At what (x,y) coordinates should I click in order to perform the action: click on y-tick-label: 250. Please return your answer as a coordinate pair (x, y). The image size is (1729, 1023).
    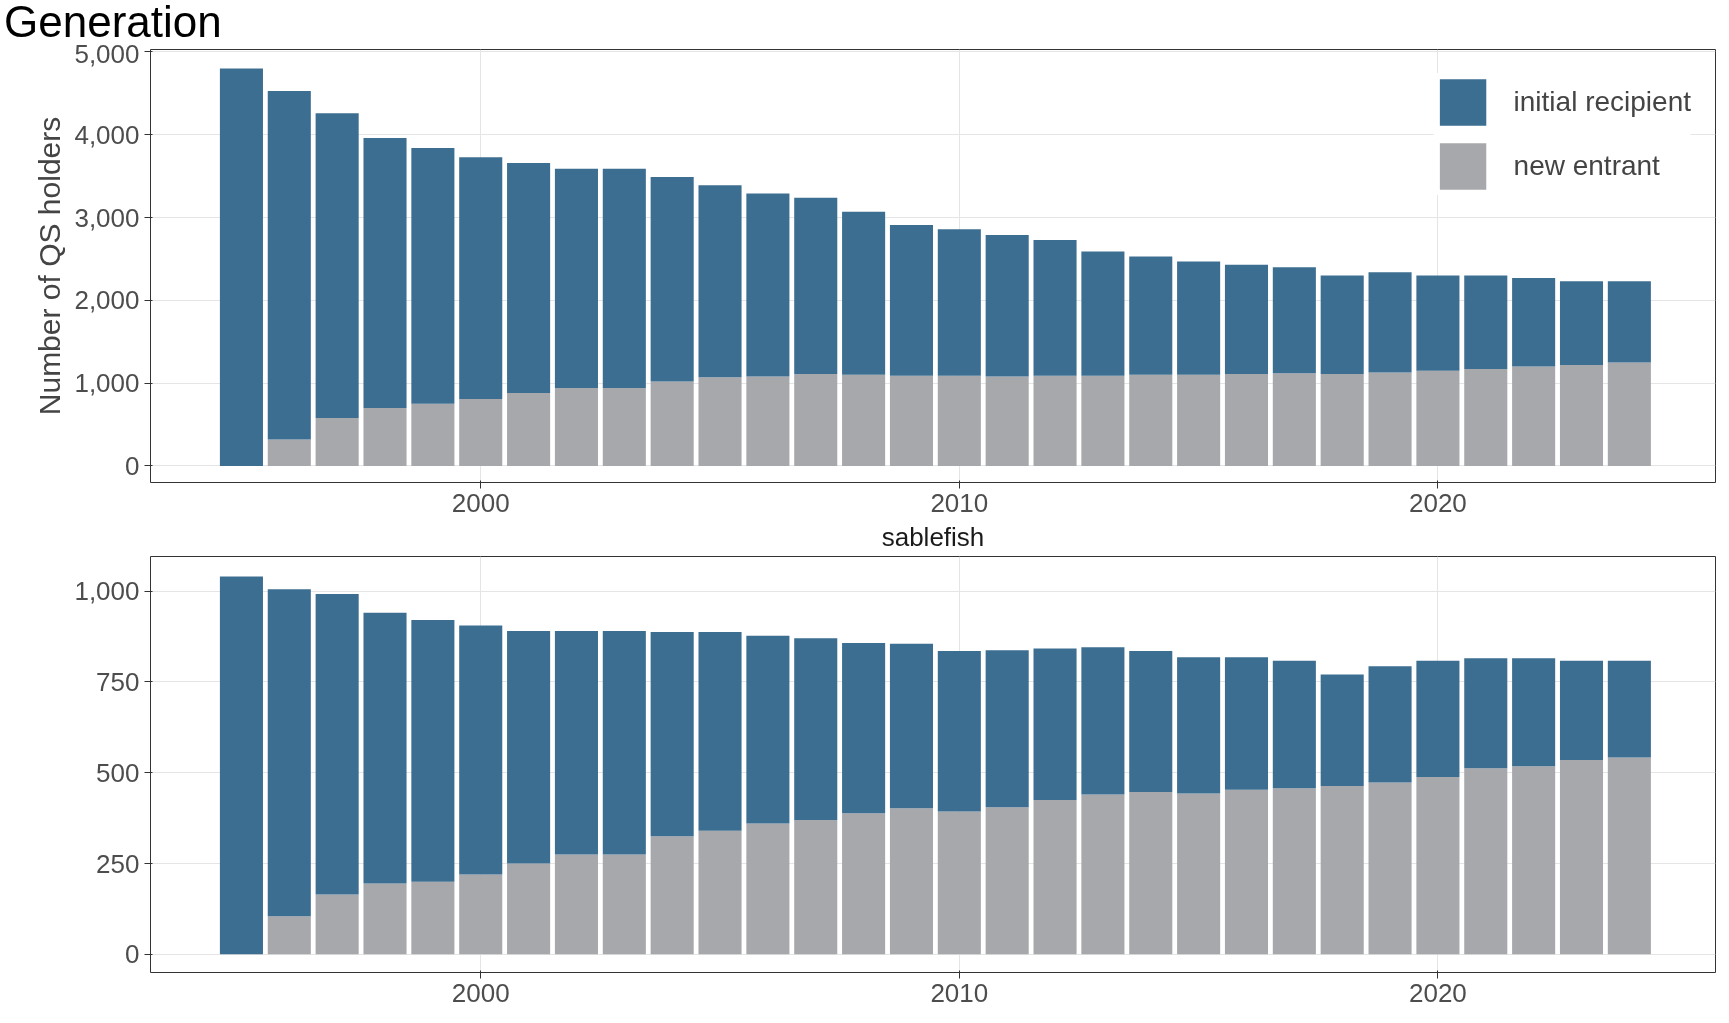
    Looking at the image, I should click on (118, 863).